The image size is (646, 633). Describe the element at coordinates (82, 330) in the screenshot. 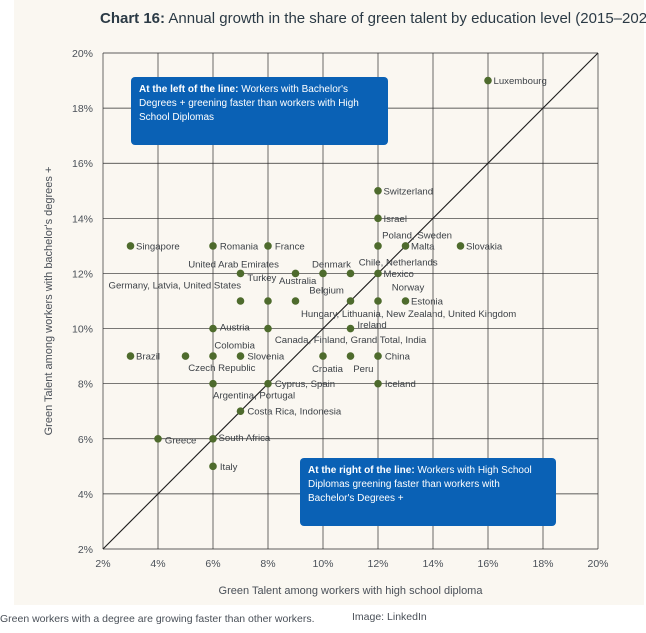

I see `y-tick-label: 10%` at that location.